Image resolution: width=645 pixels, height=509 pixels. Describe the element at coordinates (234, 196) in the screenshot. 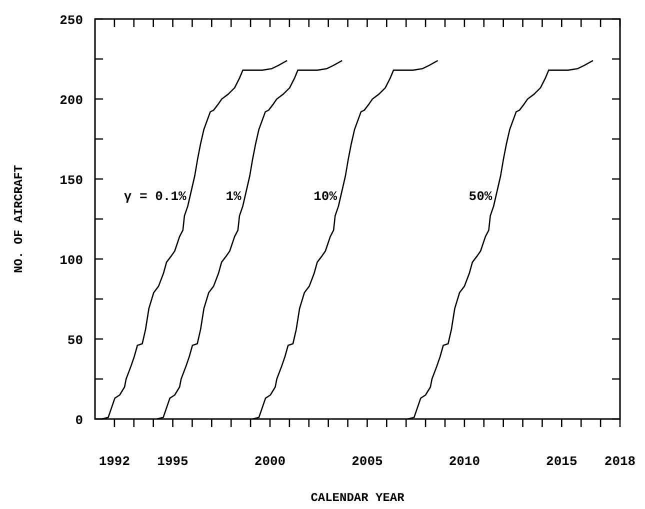

I see `series-label: 1%` at that location.